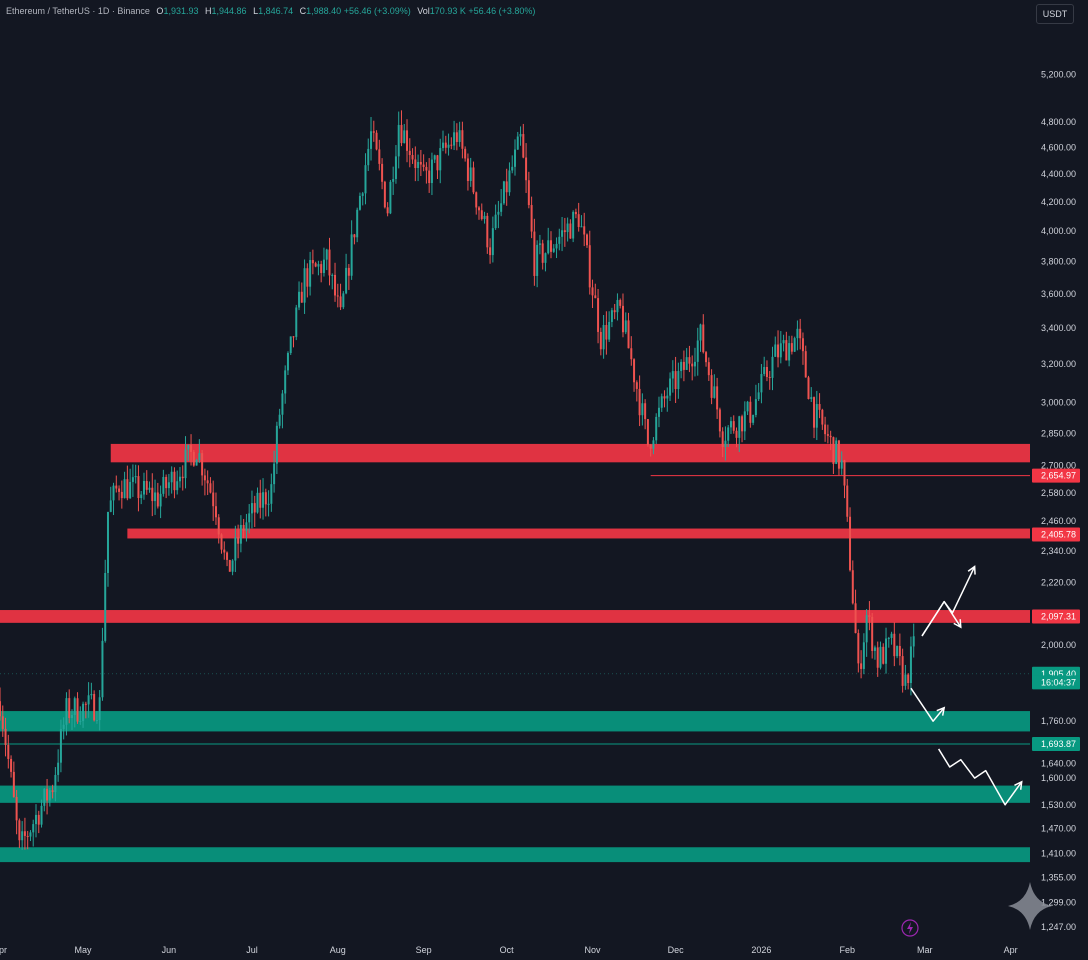 The height and width of the screenshot is (960, 1088). Describe the element at coordinates (1058, 433) in the screenshot. I see `price-tick-label: 2,850.00` at that location.